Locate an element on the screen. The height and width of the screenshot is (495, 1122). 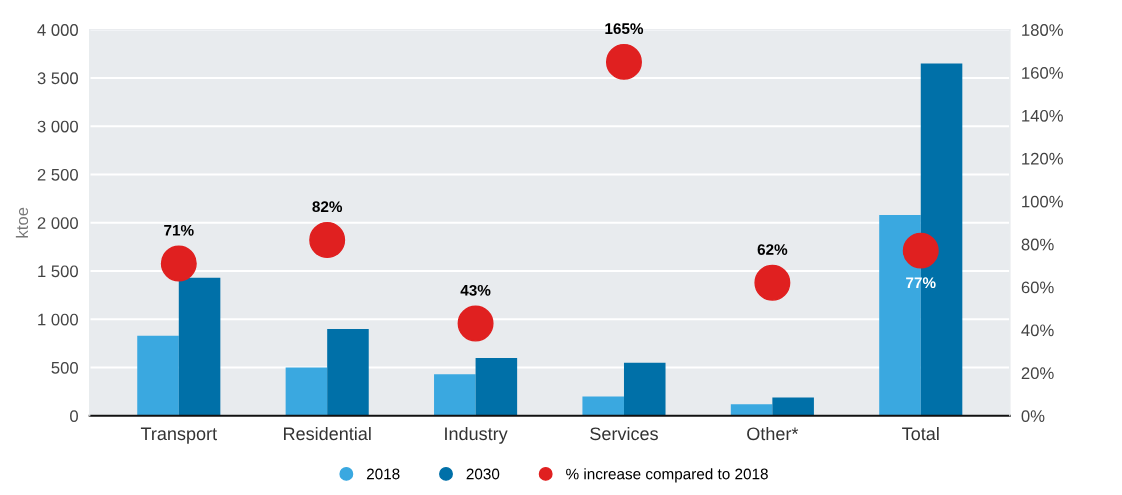
y-tick-label: 1 500 is located at coordinates (58, 271).